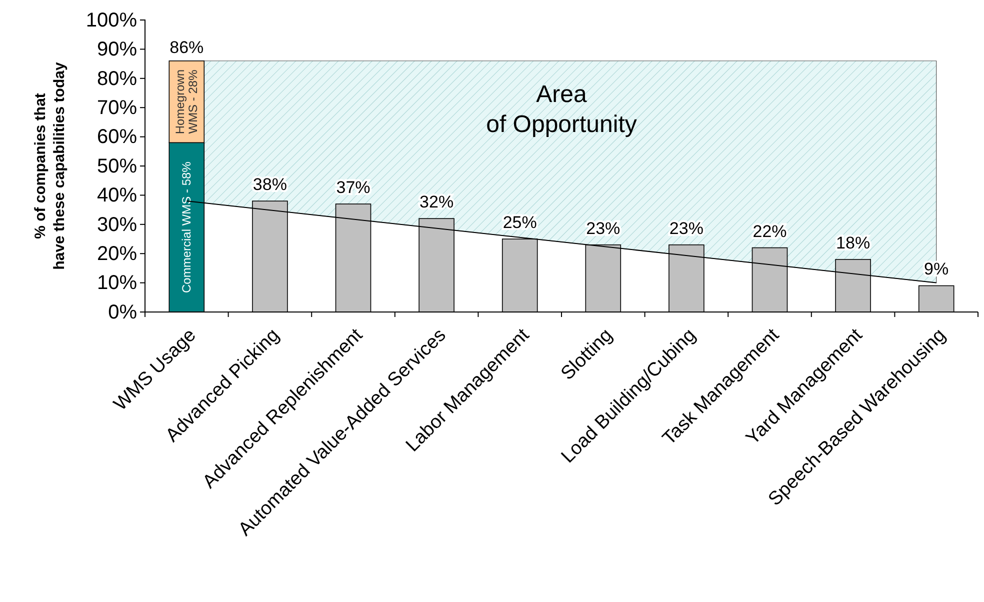 This screenshot has height=602, width=984. Describe the element at coordinates (50, 166) in the screenshot. I see `y-axis-title: % of companies that have these capabilities today` at that location.